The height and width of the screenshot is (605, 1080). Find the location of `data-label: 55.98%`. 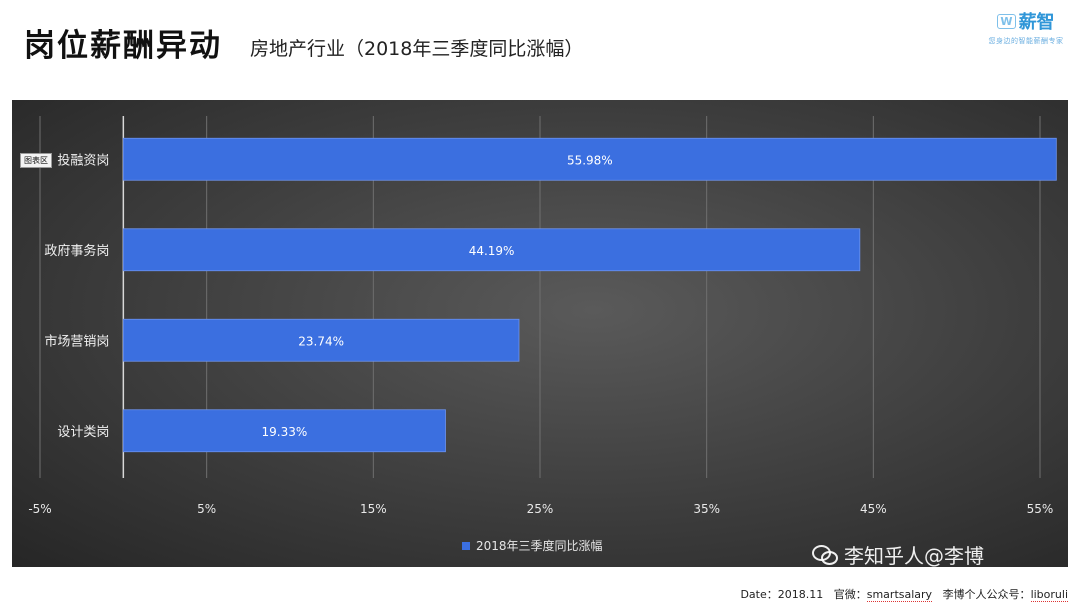

data-label: 55.98% is located at coordinates (590, 160).